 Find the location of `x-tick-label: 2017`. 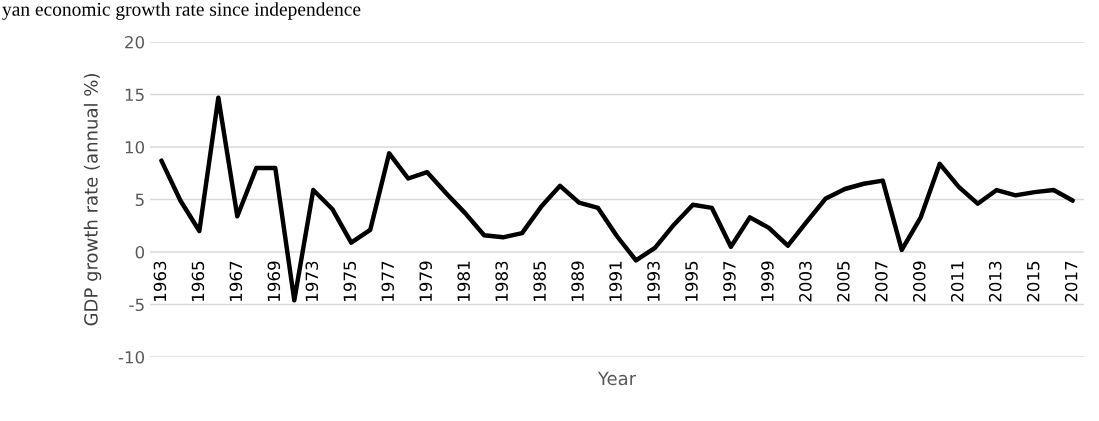

x-tick-label: 2017 is located at coordinates (1071, 281).